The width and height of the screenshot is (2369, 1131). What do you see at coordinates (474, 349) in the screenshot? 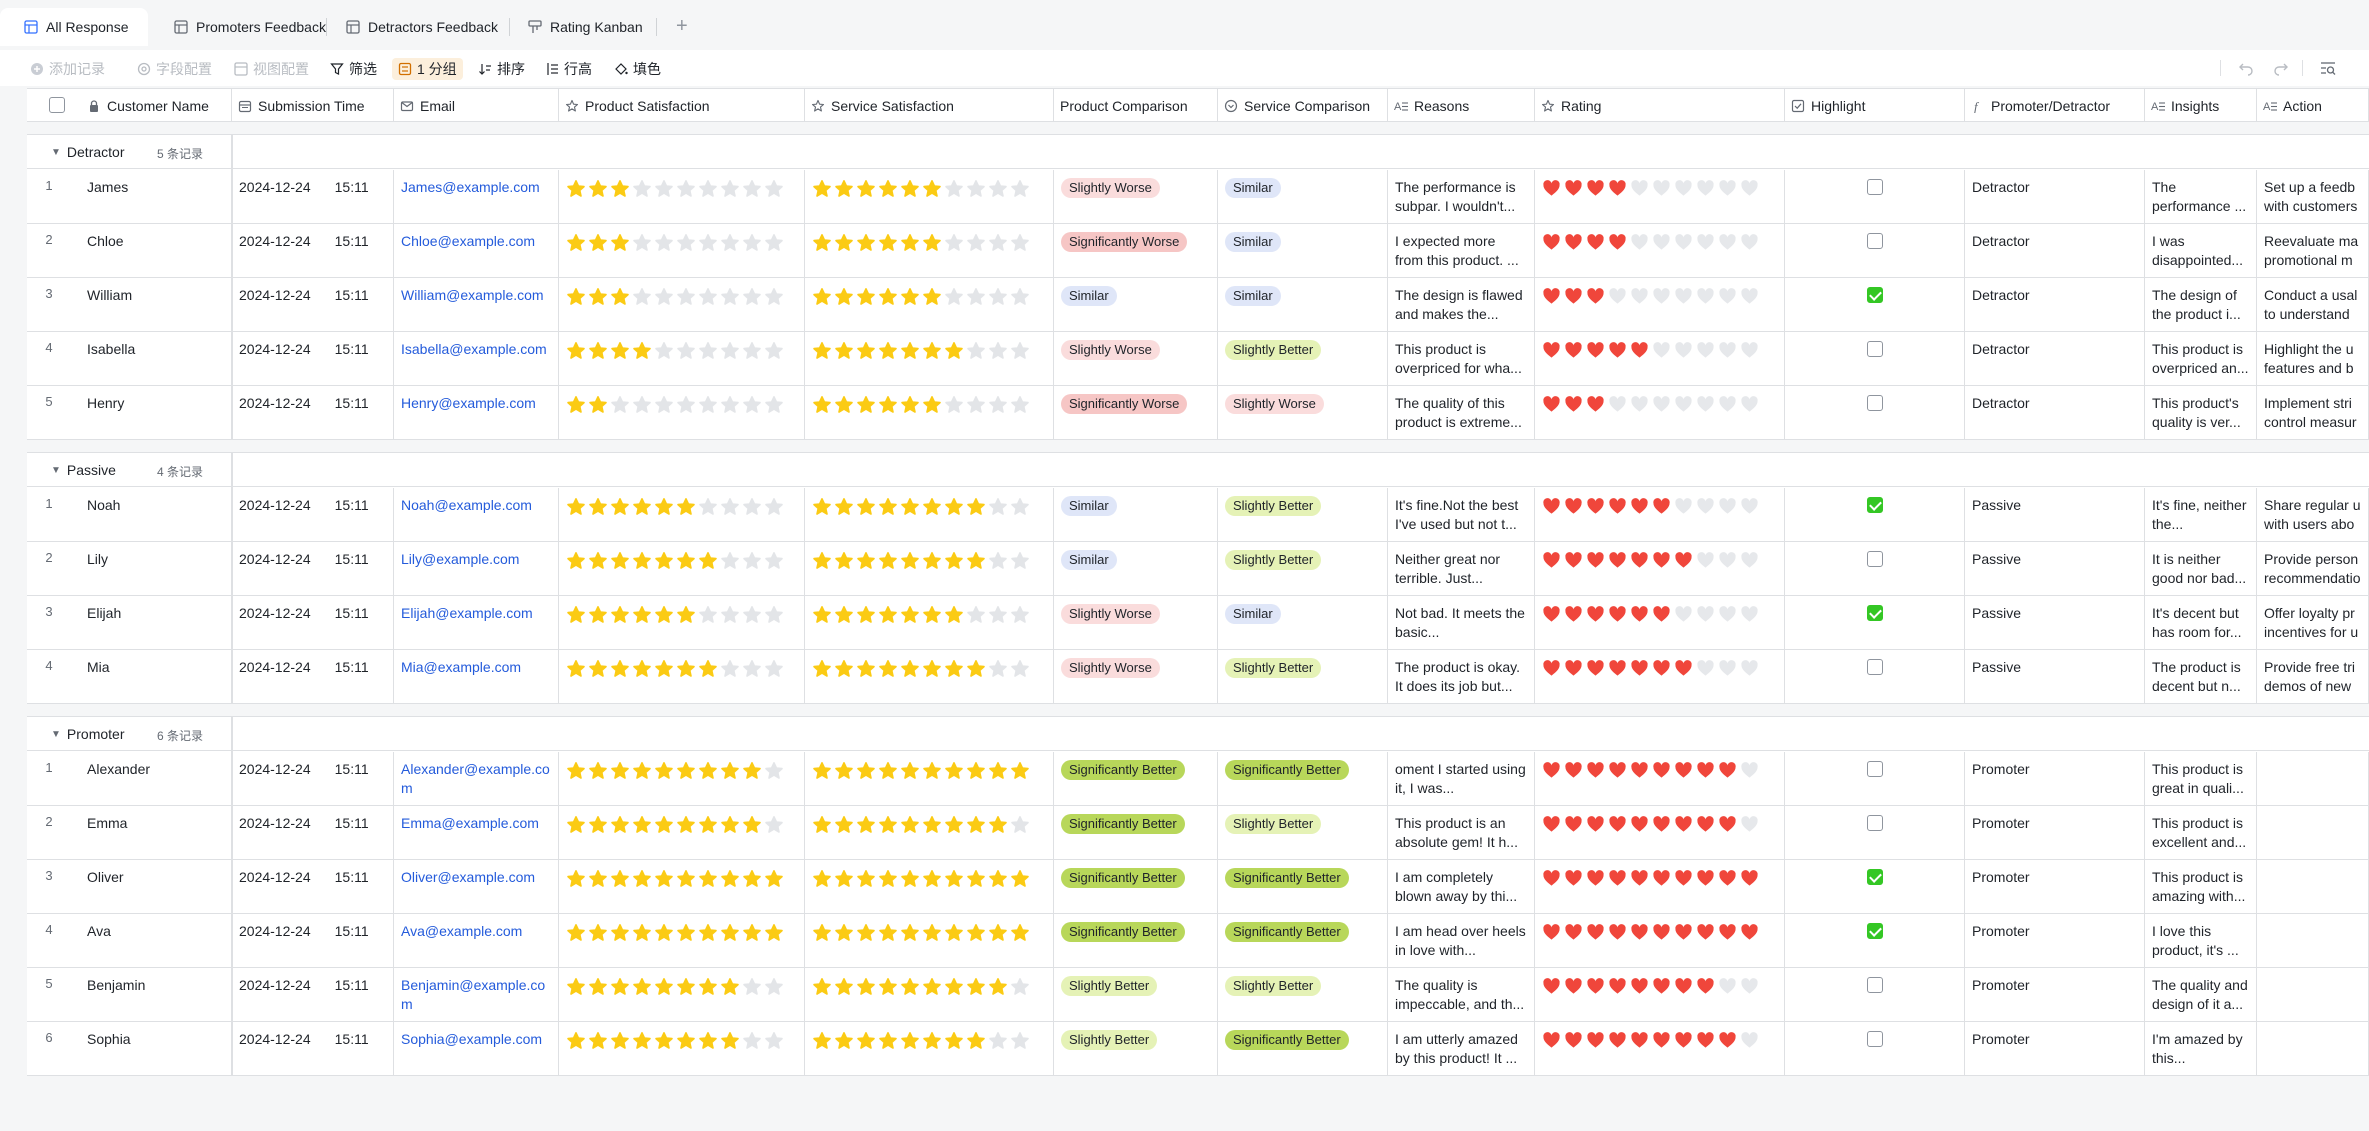
I see `email-link: Isabella@example.com` at bounding box center [474, 349].